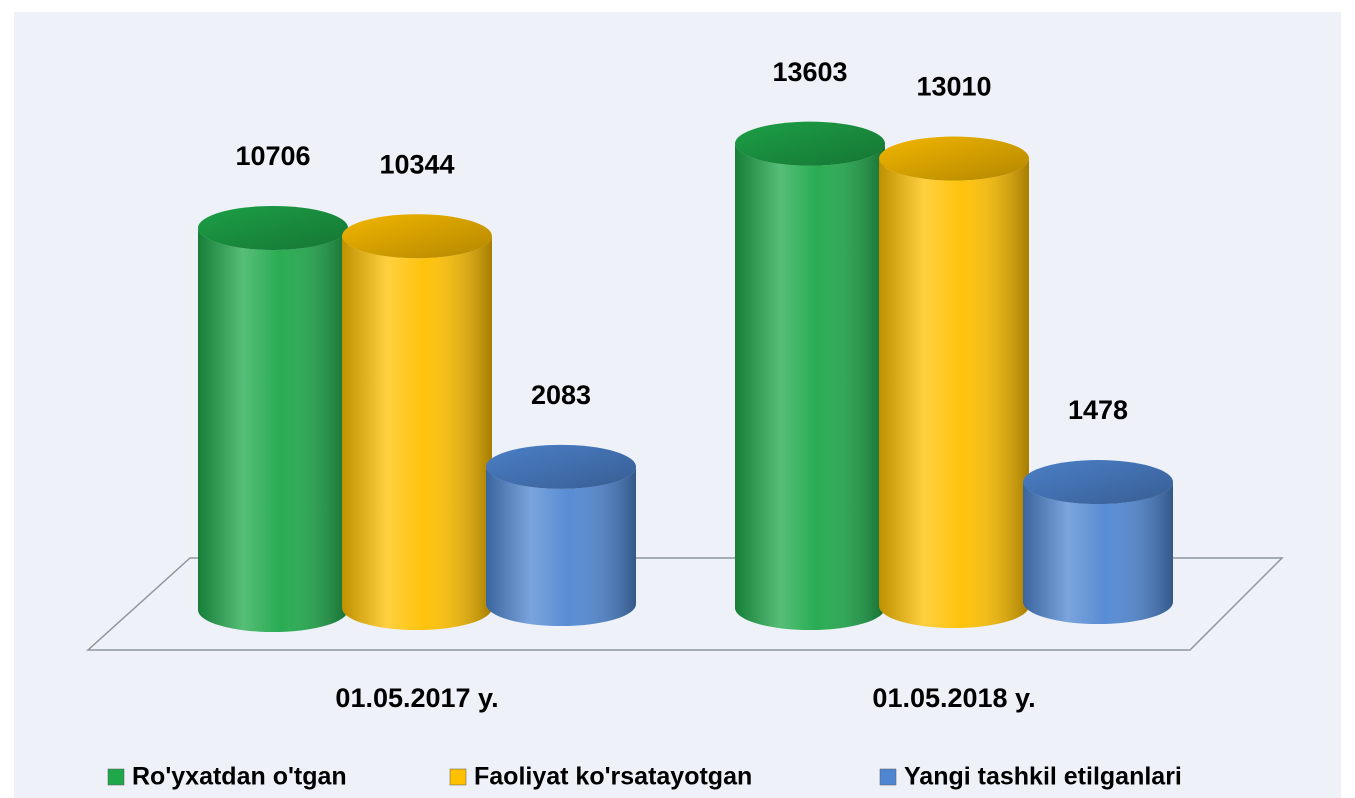 This screenshot has width=1355, height=798. I want to click on value-label: 2083, so click(561, 395).